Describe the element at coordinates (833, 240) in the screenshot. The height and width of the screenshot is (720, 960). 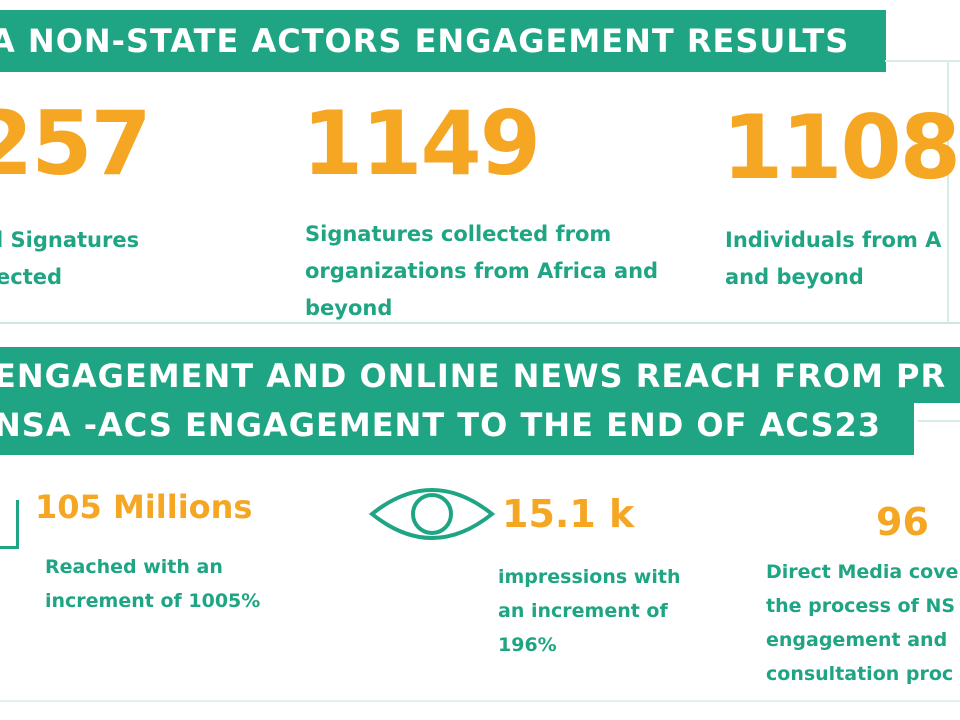
I see `description-line: Individuals from A` at that location.